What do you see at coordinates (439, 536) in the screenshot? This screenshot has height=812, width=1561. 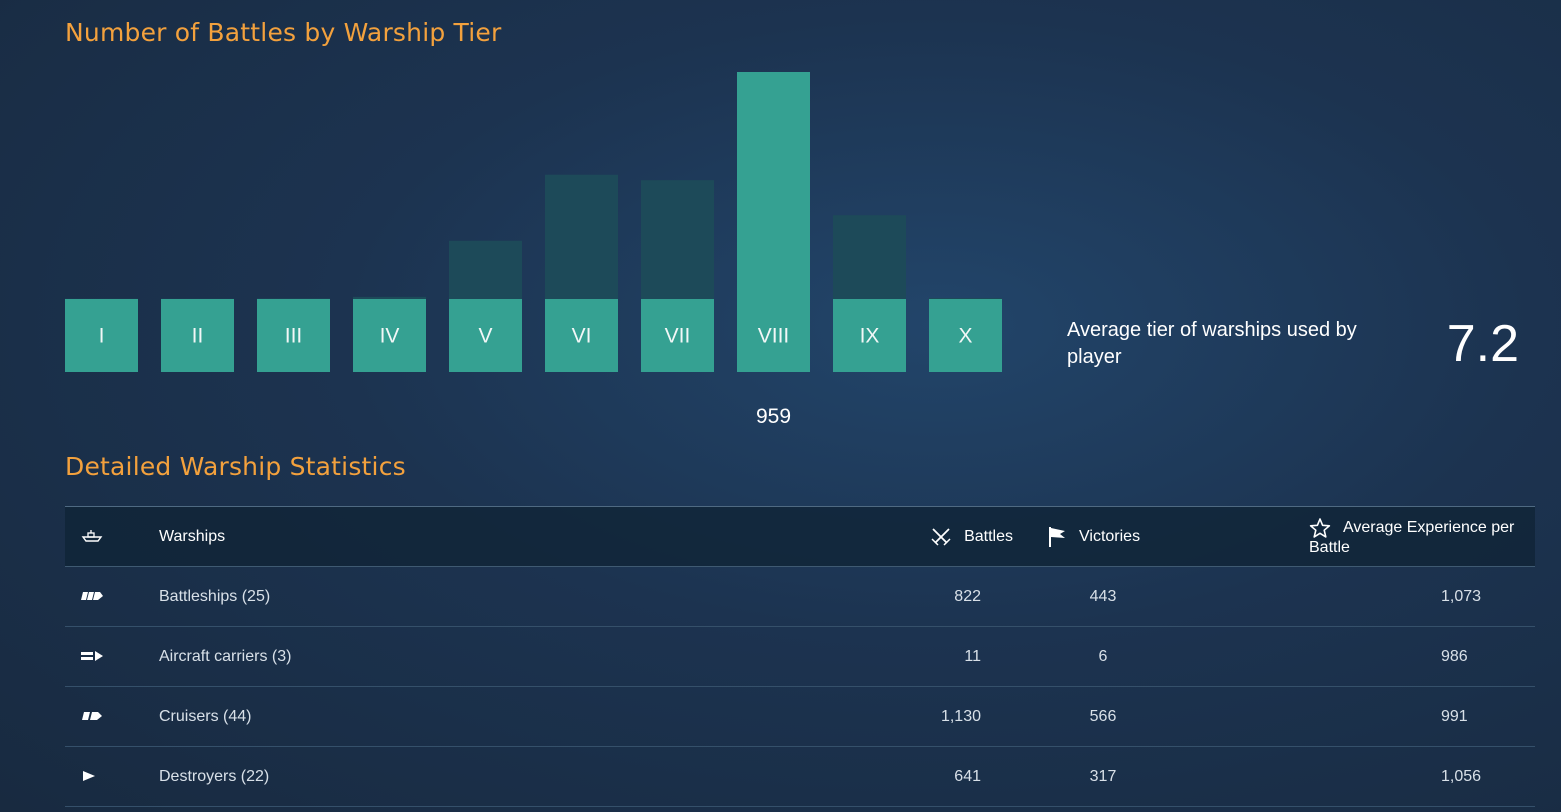 I see `header-warships: Warships` at bounding box center [439, 536].